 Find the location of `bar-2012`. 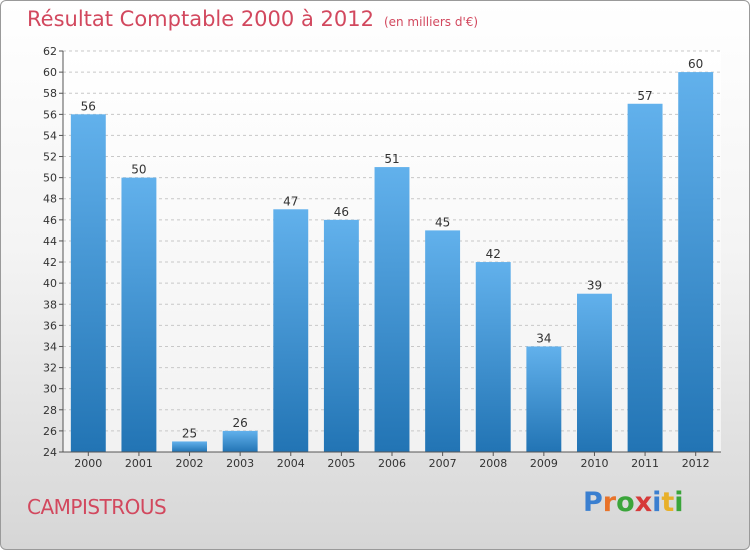

bar-2012 is located at coordinates (696, 262).